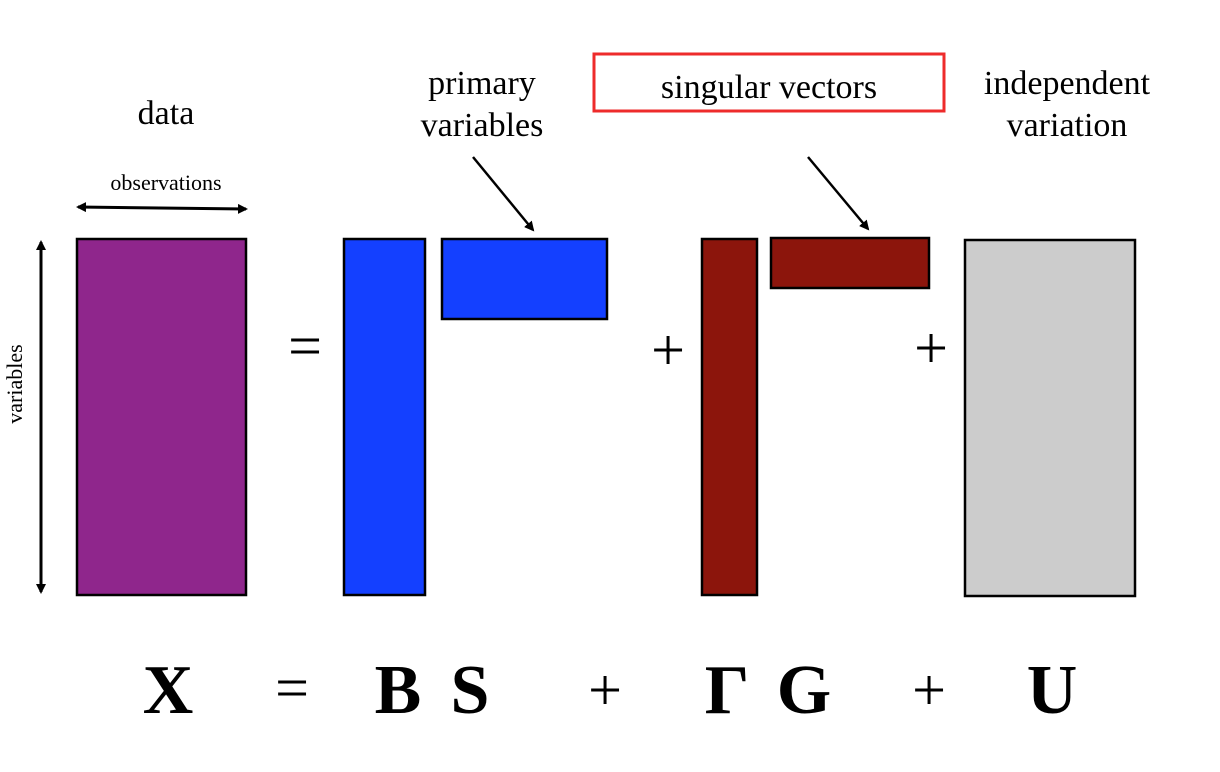 This screenshot has width=1220, height=772. I want to click on singular-vectors-highlight-box, so click(769, 82).